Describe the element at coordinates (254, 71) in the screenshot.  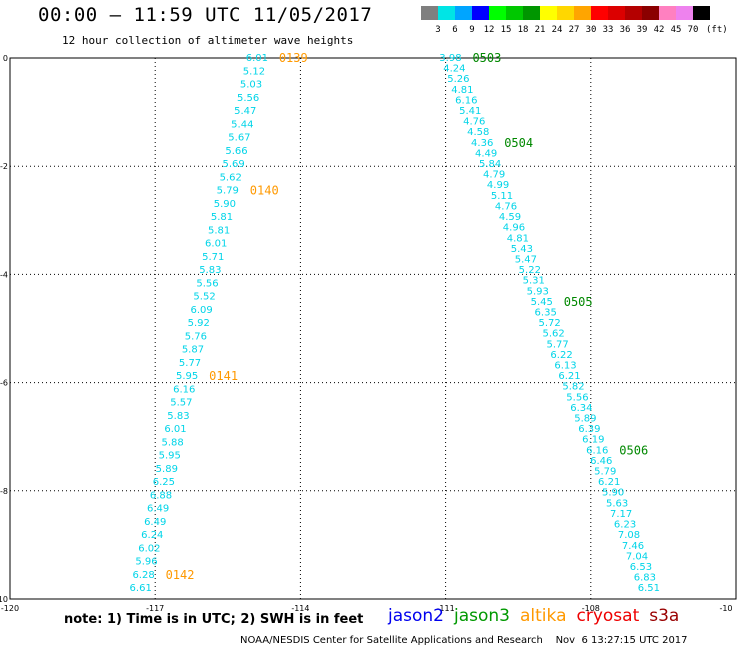
I see `wave-height-value: 5.12` at that location.